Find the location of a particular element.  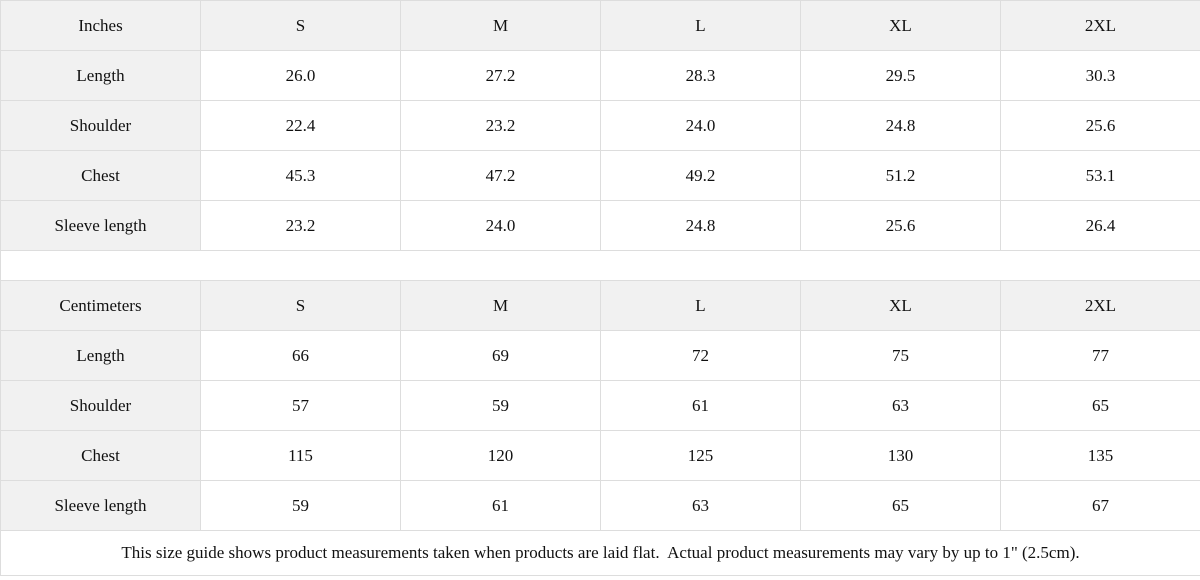

value-cell: 57 is located at coordinates (300, 405).